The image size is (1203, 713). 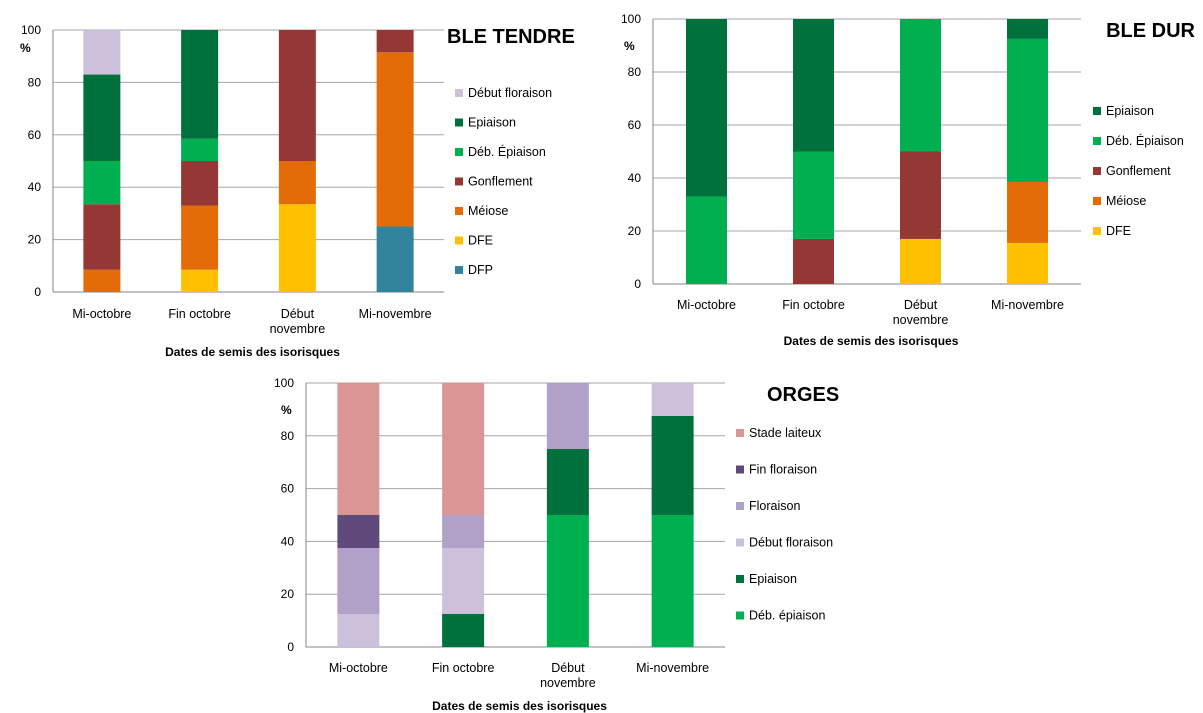 I want to click on legend-entry: Epiaison, so click(x=1130, y=111).